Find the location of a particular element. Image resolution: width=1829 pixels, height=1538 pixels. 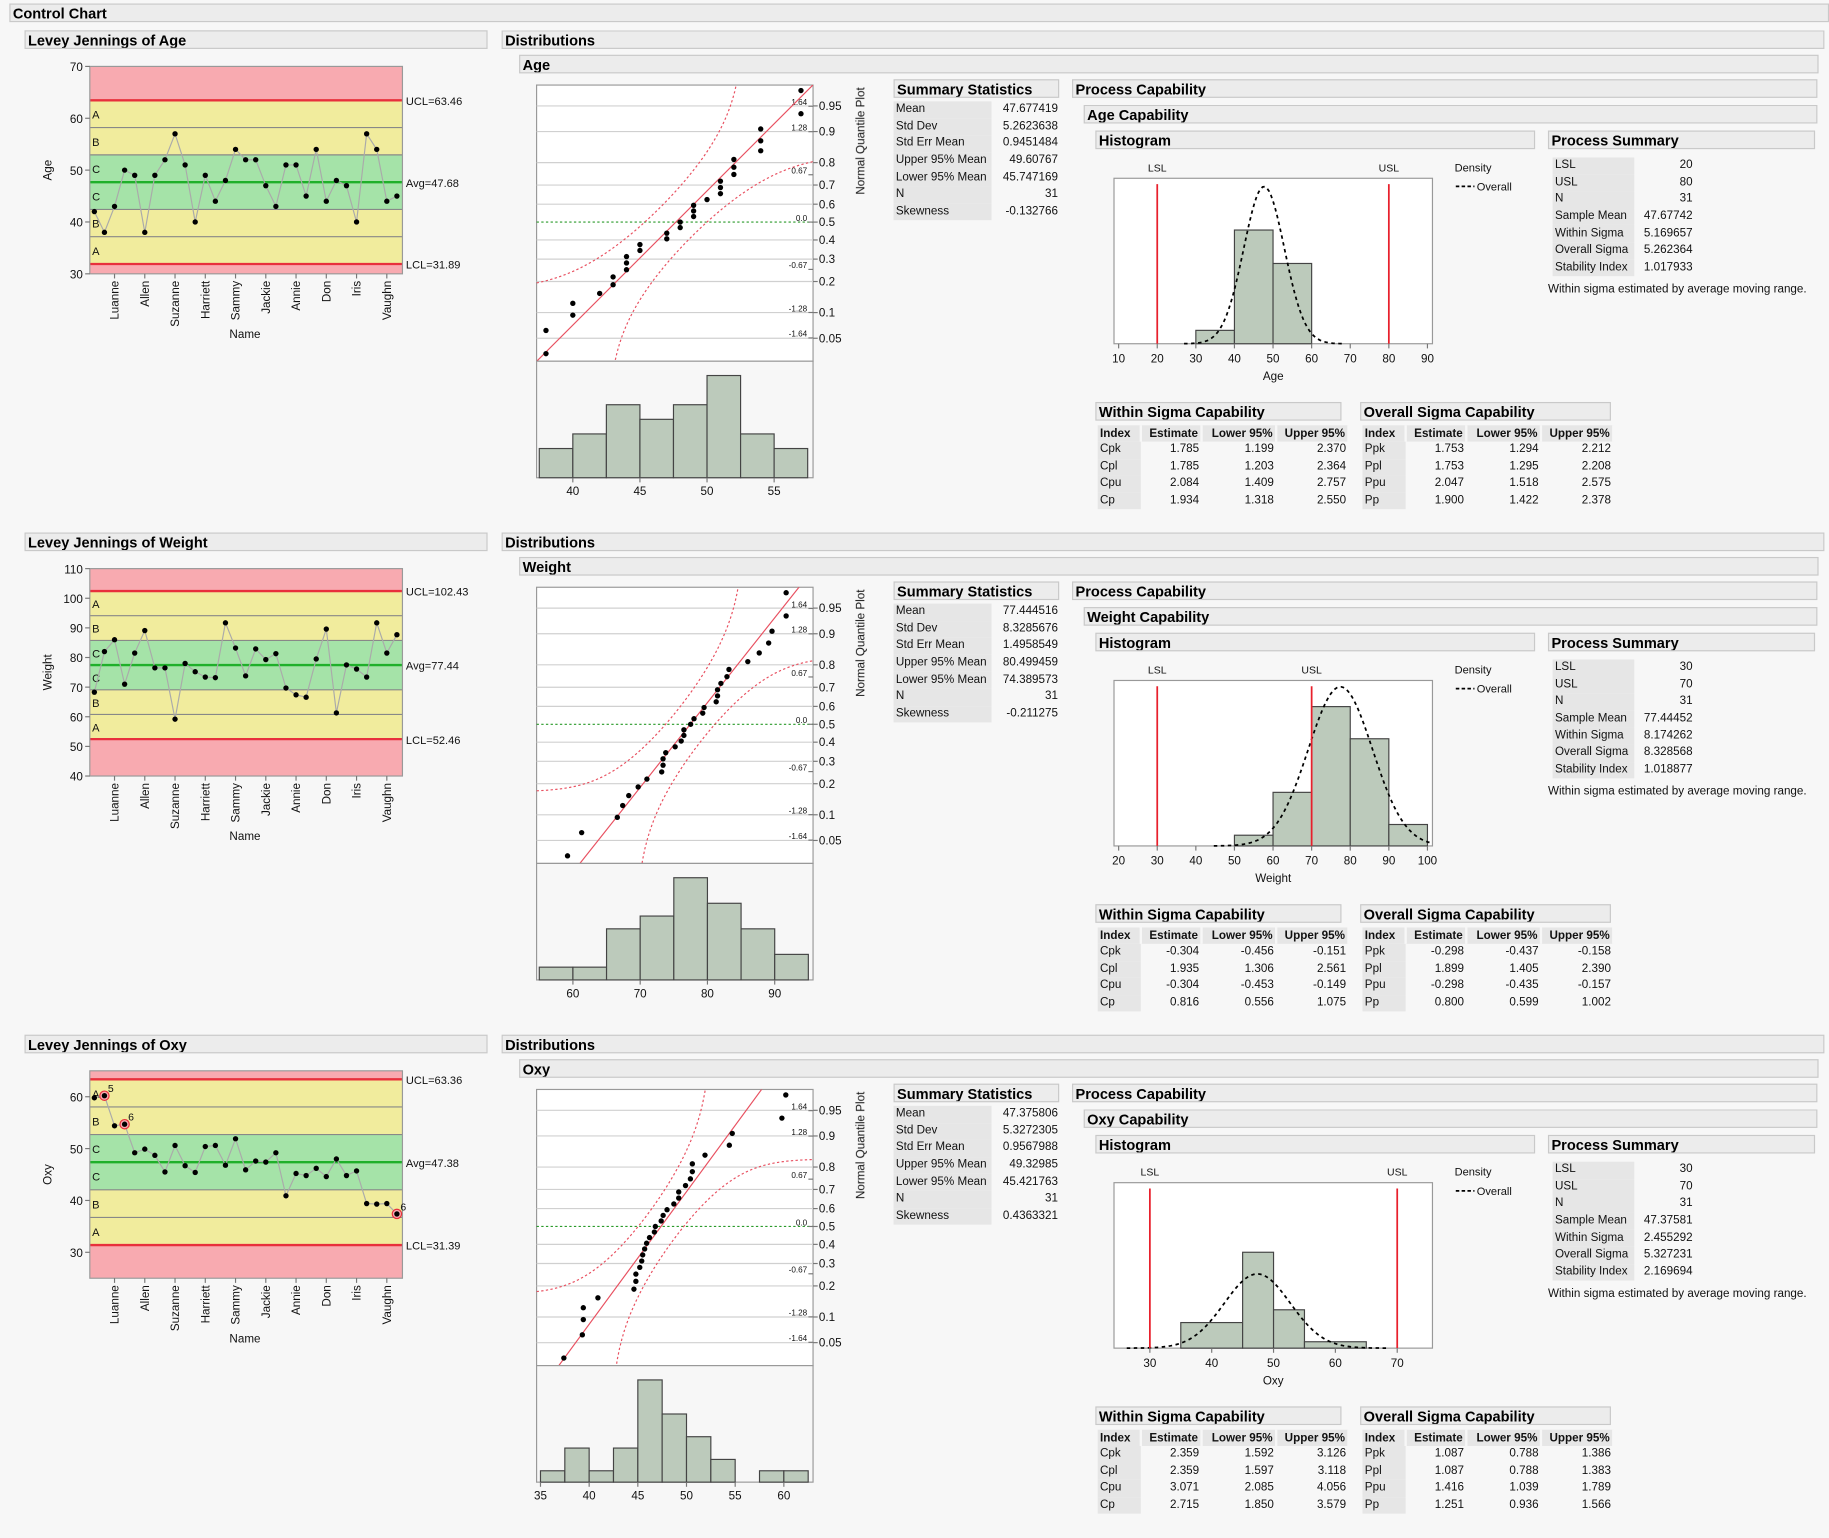

index-value: -0.435 is located at coordinates (1522, 986).